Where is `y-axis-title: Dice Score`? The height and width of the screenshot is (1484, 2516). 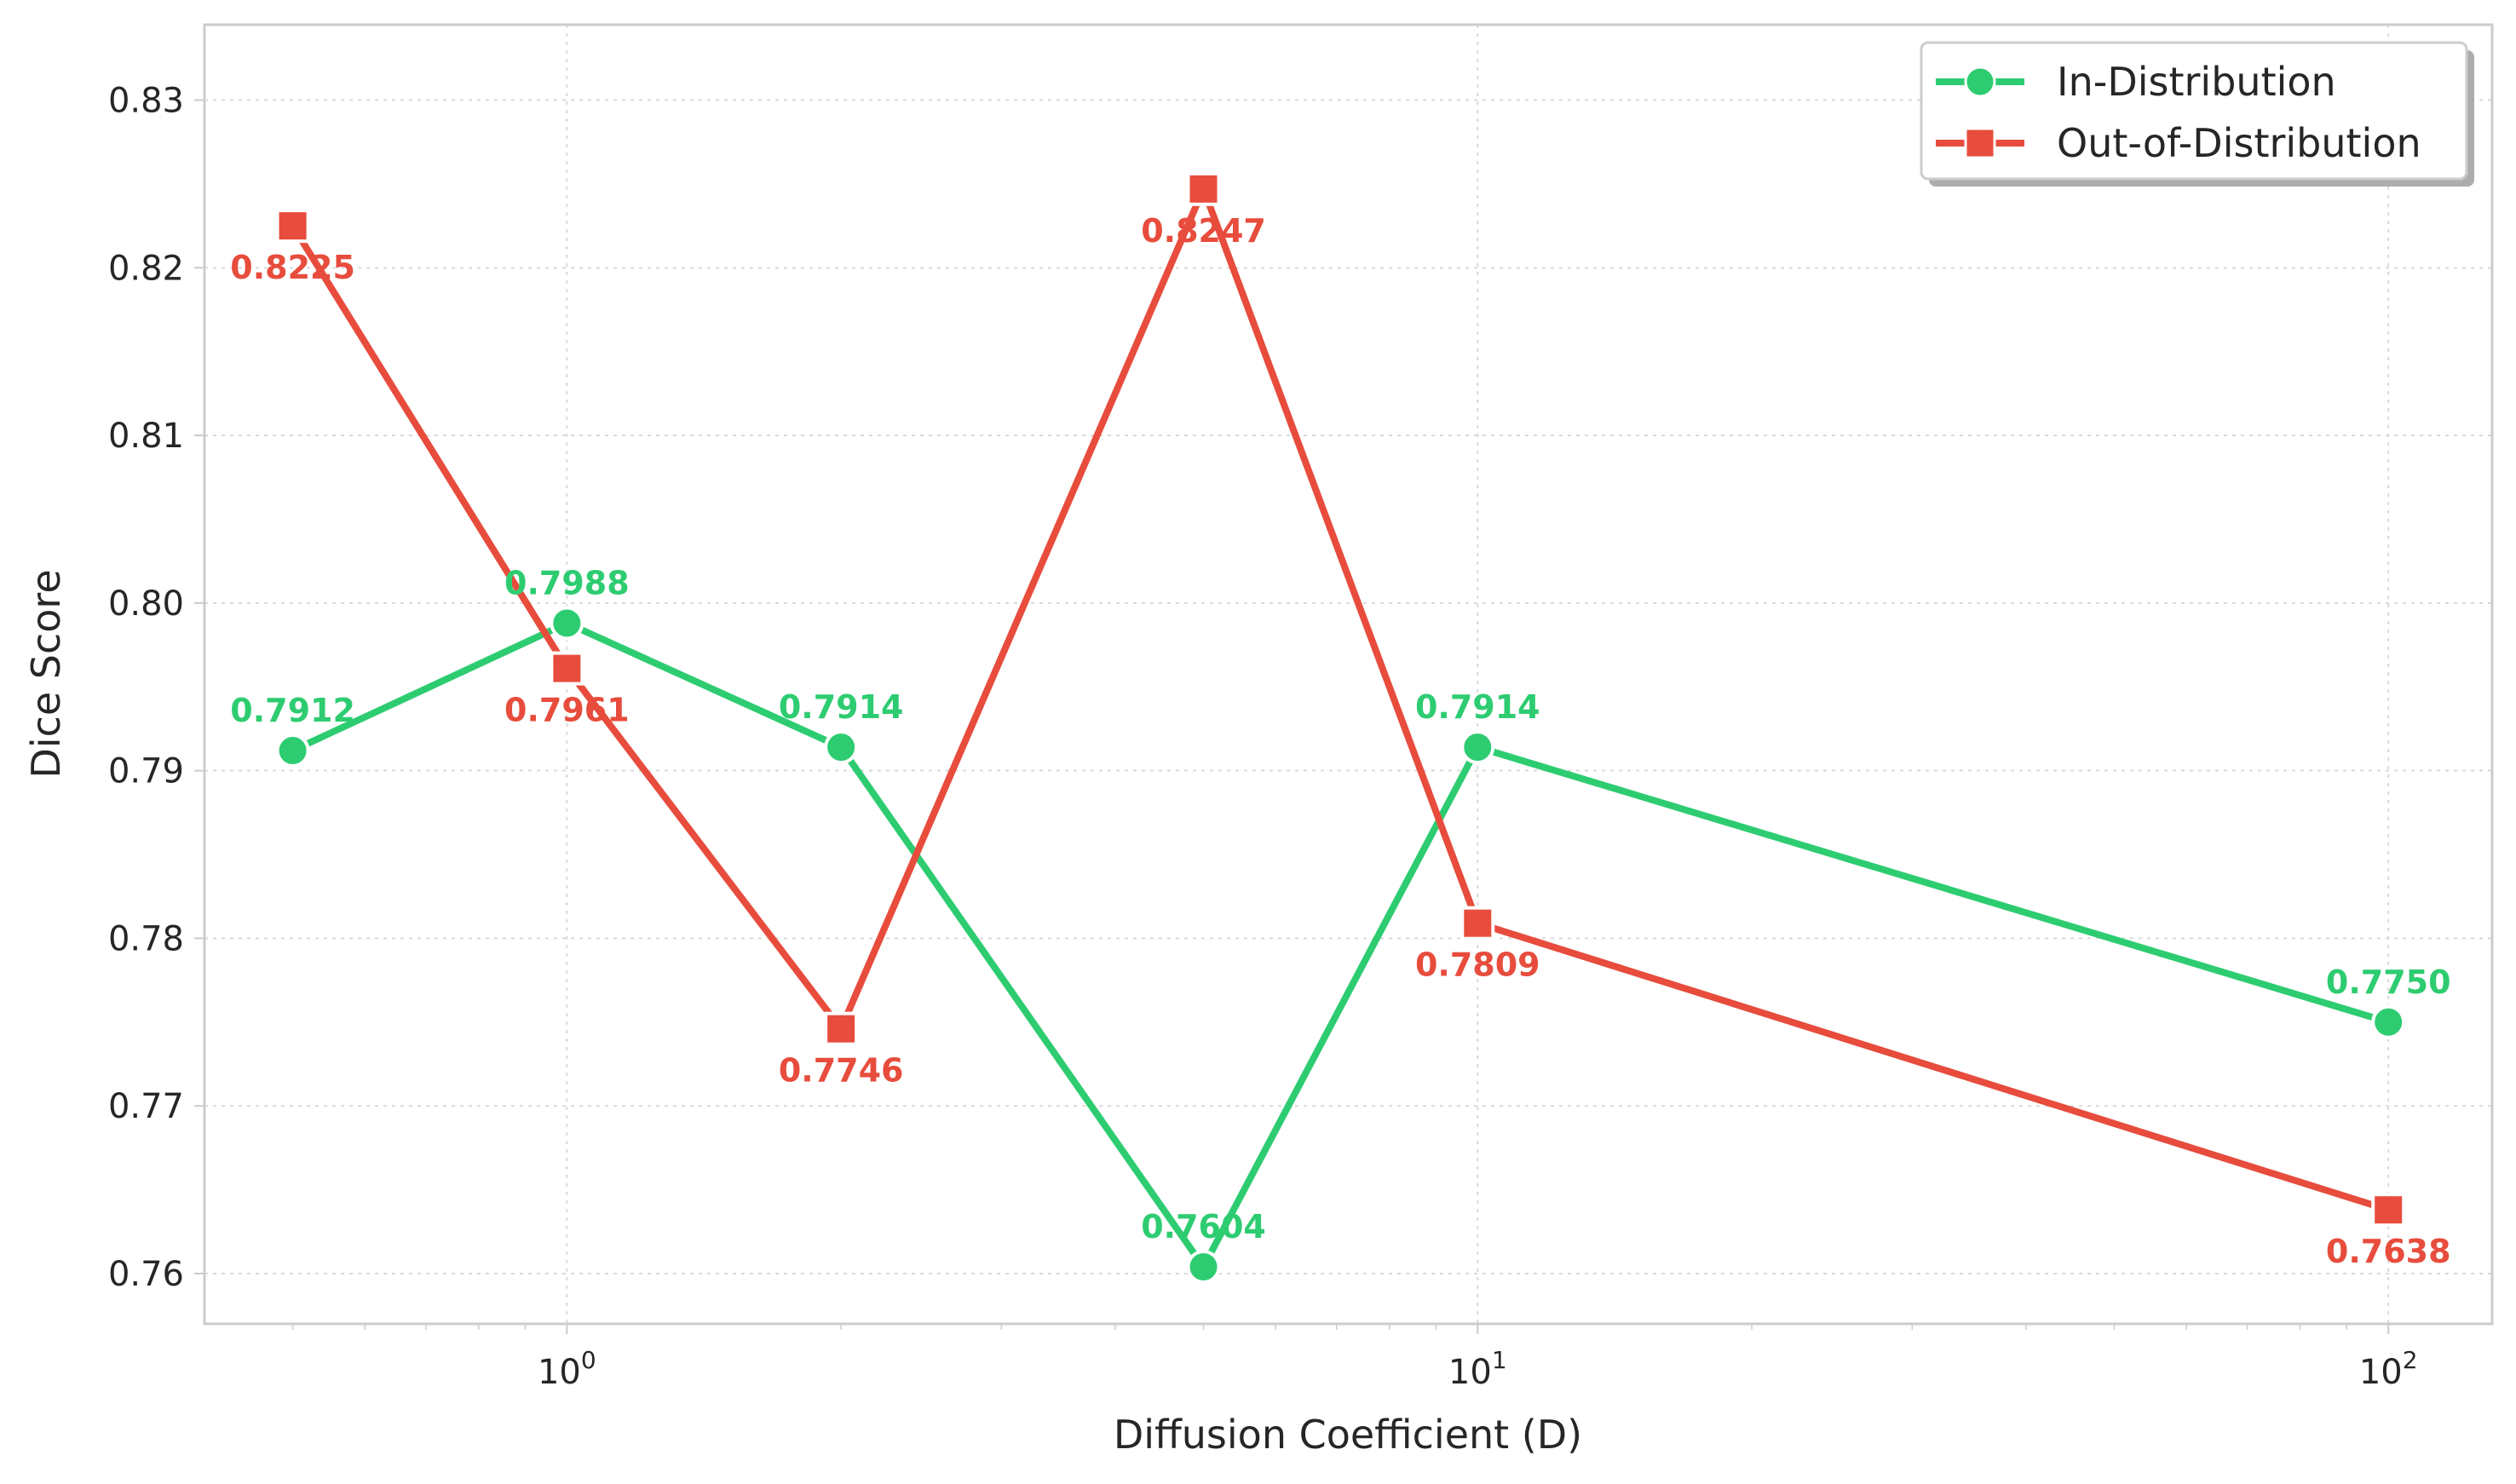 y-axis-title: Dice Score is located at coordinates (46, 673).